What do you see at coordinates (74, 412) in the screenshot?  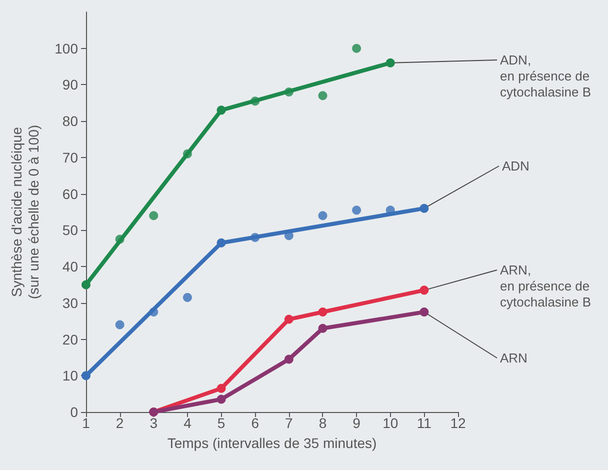 I see `y-tick-label: 0` at bounding box center [74, 412].